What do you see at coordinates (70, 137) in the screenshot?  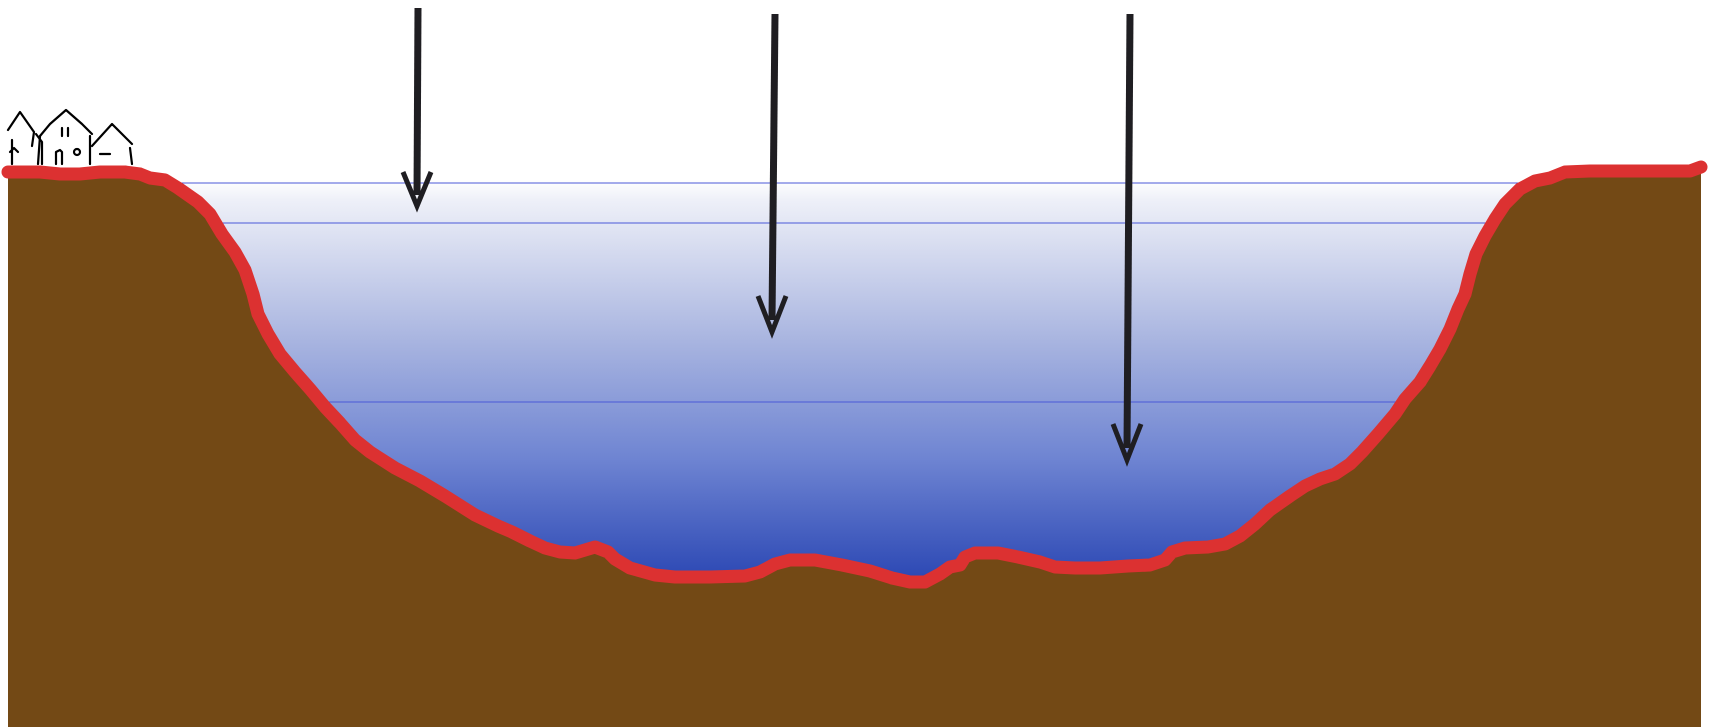 I see `houses-icon` at bounding box center [70, 137].